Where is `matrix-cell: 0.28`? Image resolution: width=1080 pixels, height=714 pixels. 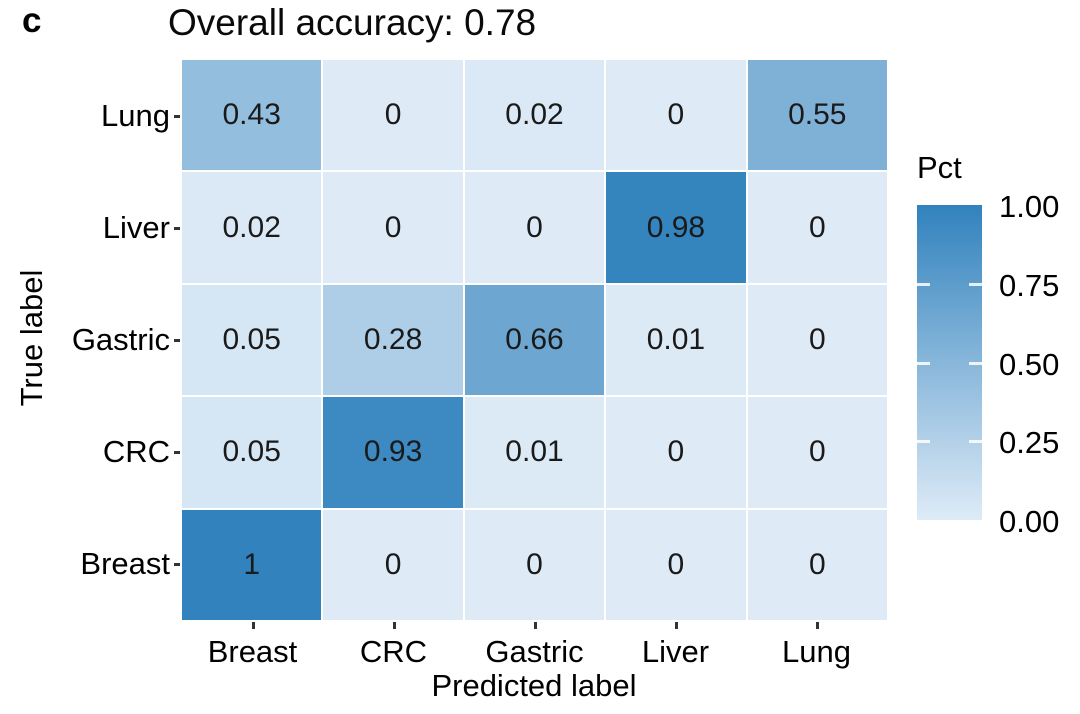
matrix-cell: 0.28 is located at coordinates (393, 340).